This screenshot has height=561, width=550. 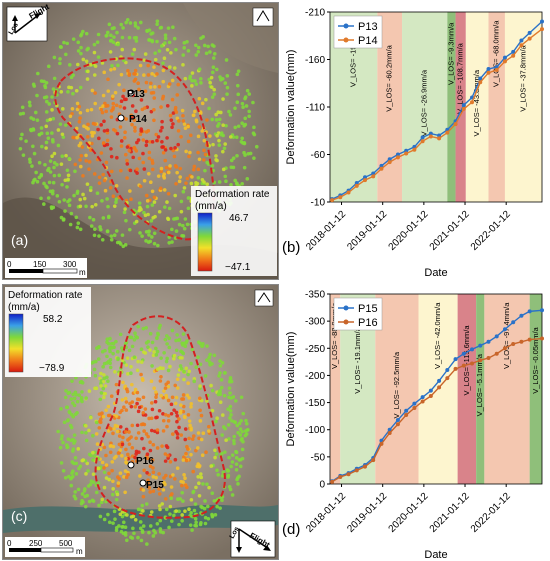 What do you see at coordinates (318, 155) in the screenshot?
I see `y-tick-label: -60` at bounding box center [318, 155].